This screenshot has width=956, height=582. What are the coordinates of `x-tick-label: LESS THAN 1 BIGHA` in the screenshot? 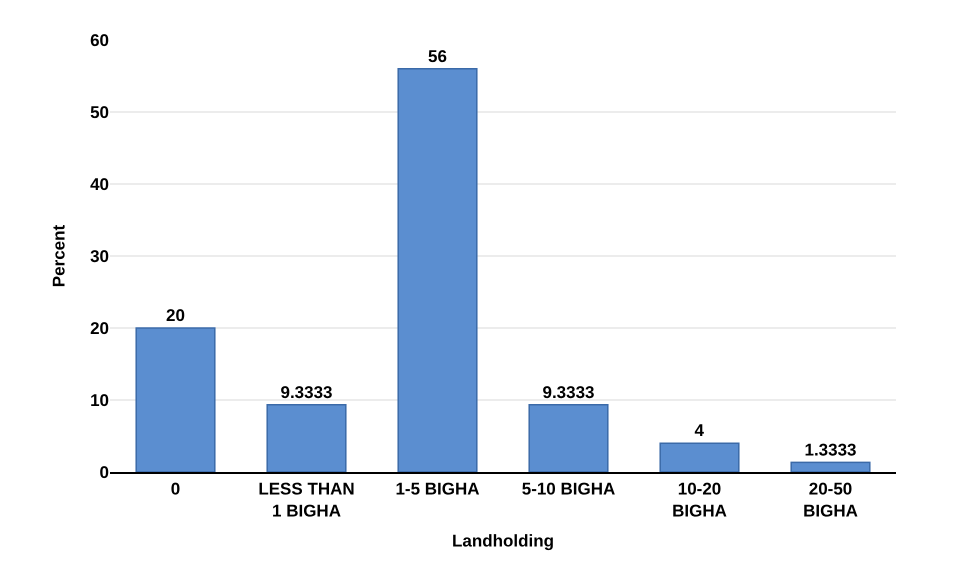 It's located at (306, 499).